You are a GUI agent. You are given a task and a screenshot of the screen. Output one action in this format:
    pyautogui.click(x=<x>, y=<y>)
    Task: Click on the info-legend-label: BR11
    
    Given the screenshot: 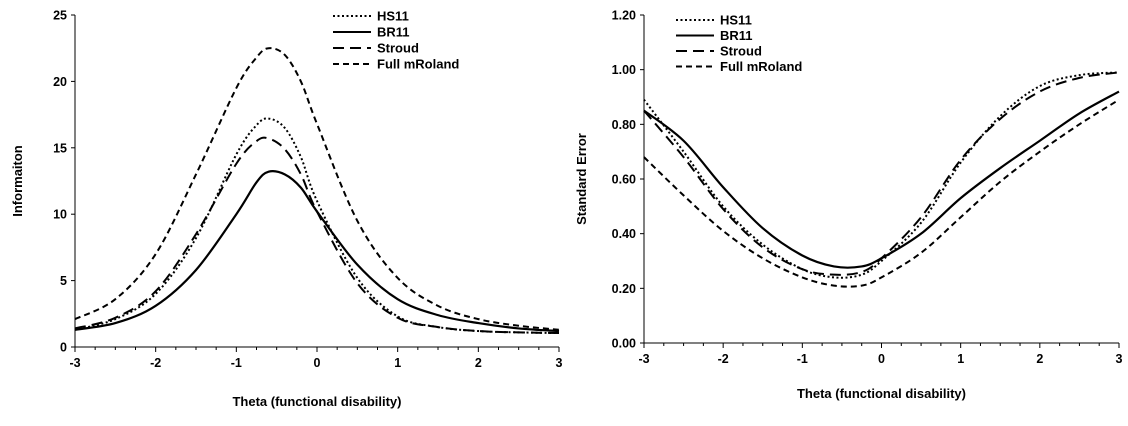 What is the action you would take?
    pyautogui.click(x=393, y=32)
    